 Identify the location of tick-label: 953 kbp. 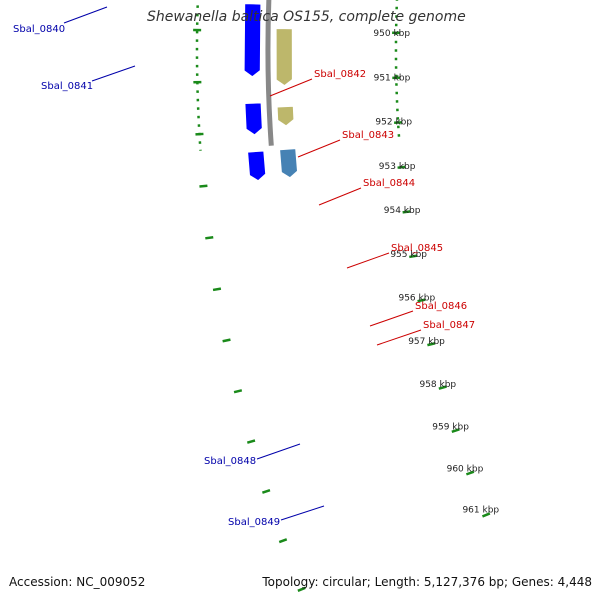
(397, 167).